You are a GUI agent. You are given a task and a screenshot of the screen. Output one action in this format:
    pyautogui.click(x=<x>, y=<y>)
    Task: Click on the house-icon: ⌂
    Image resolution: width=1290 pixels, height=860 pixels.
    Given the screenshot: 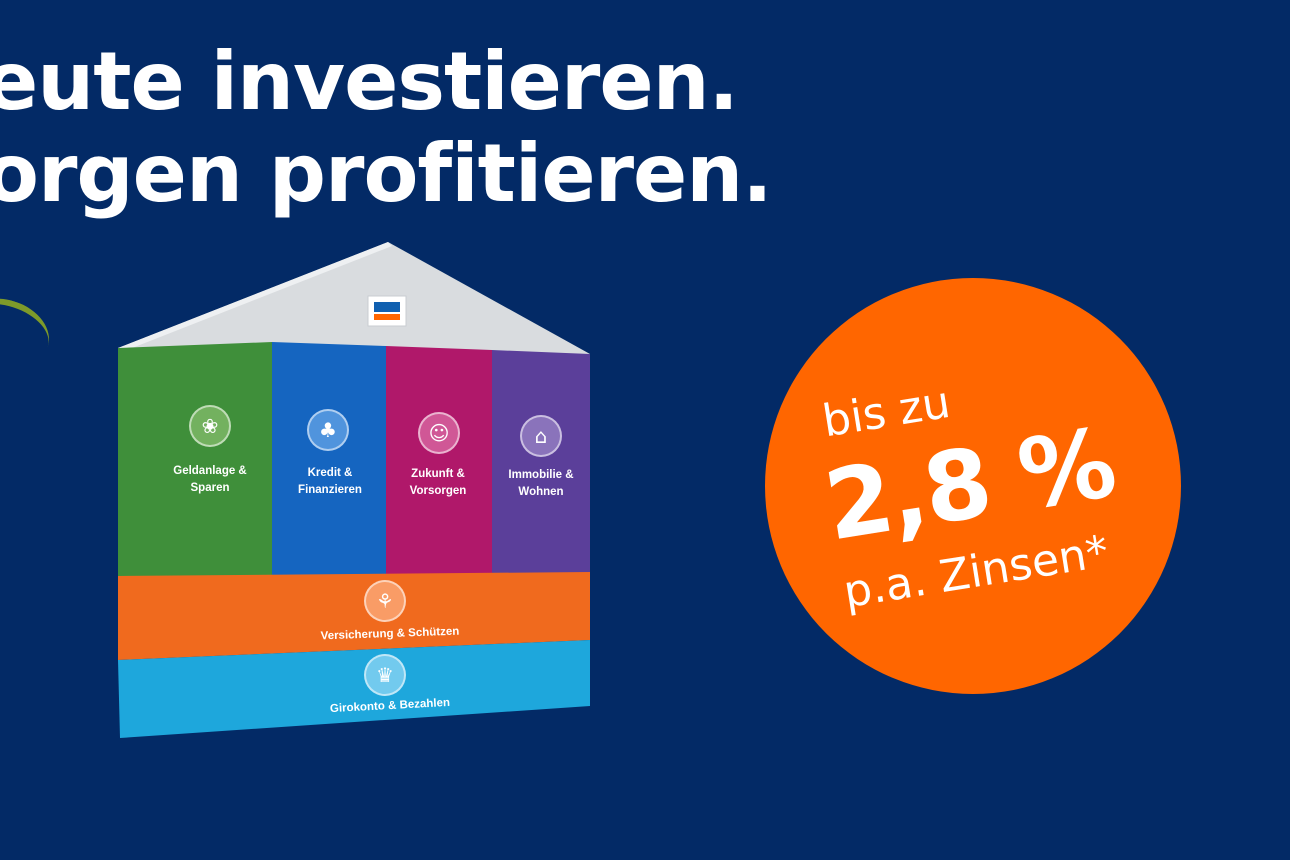 What is the action you would take?
    pyautogui.click(x=541, y=436)
    